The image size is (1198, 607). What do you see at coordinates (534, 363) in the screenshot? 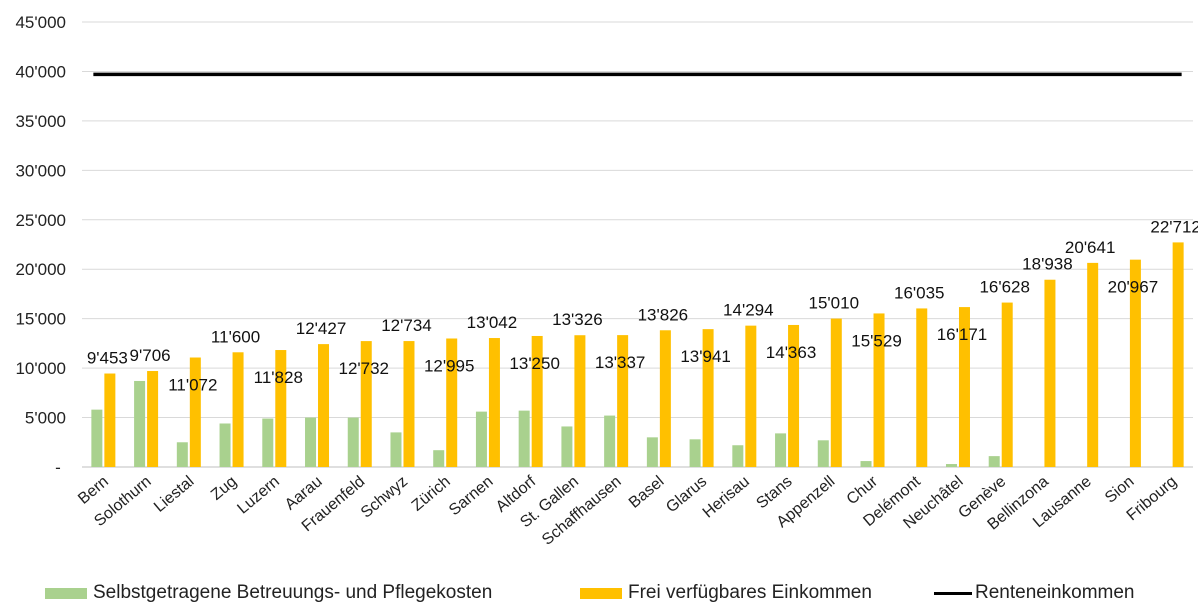
I see `data-label: 13'250` at bounding box center [534, 363].